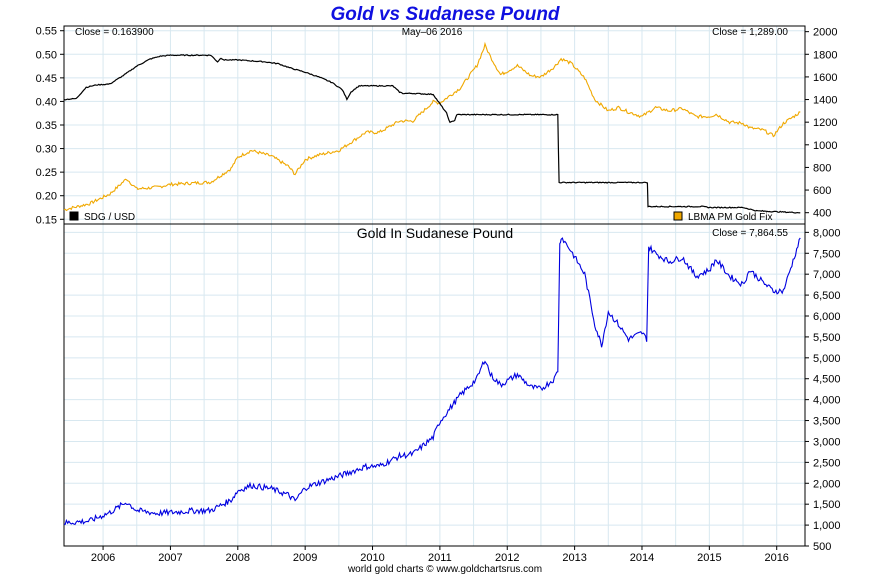  Describe the element at coordinates (825, 101) in the screenshot. I see `top-right-tick-label: 1400` at that location.